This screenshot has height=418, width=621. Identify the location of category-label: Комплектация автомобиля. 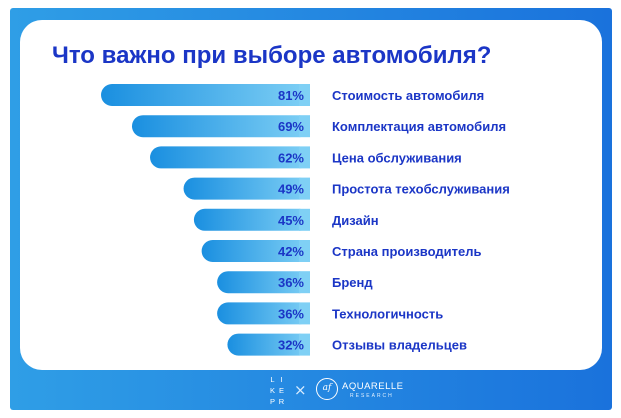
(419, 126).